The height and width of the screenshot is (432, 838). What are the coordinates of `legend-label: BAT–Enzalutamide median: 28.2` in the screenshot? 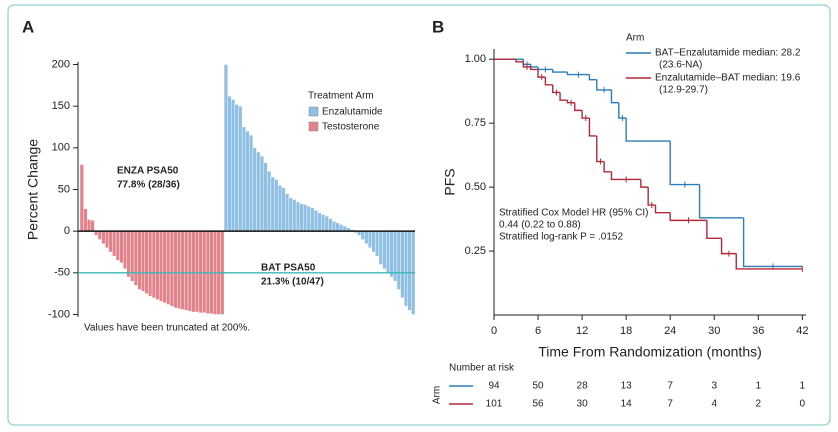 It's located at (728, 53).